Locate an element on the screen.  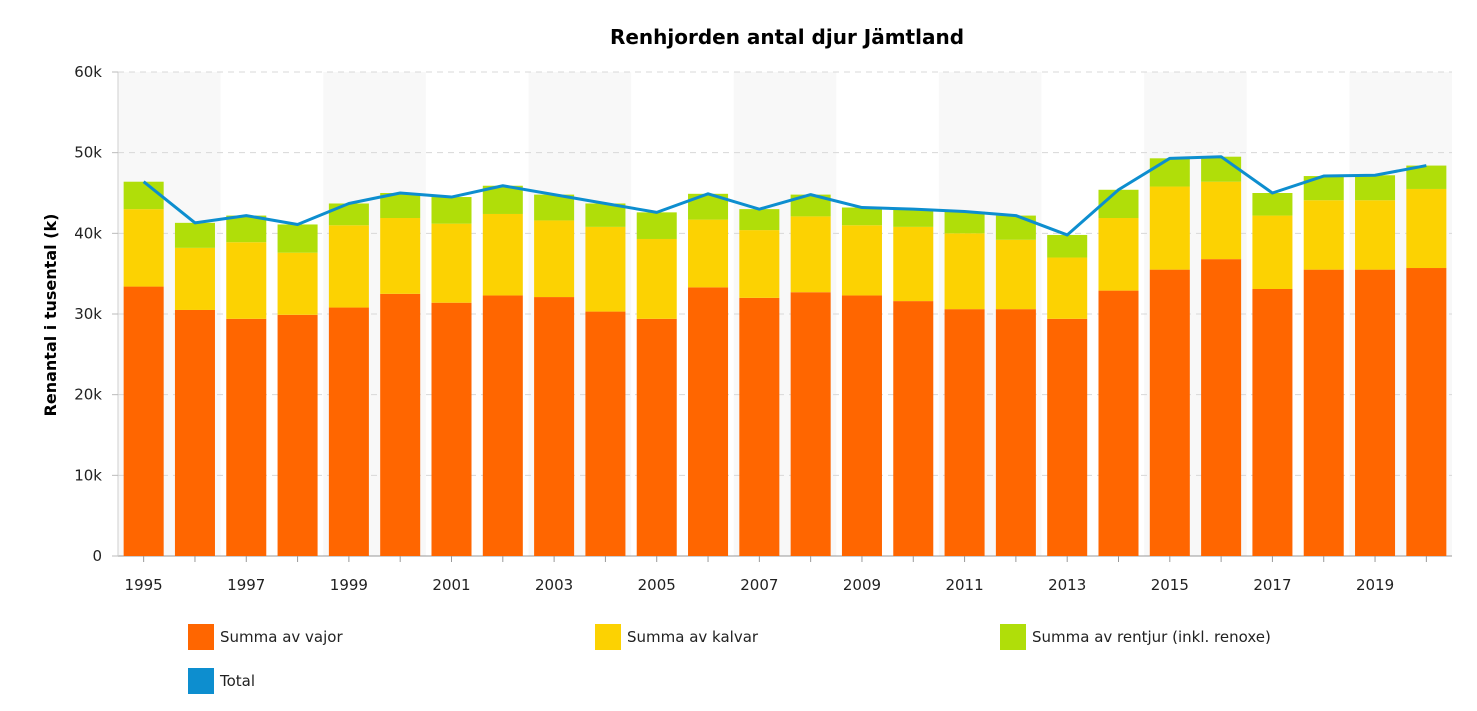
x-tick-label: 1995 is located at coordinates (144, 585).